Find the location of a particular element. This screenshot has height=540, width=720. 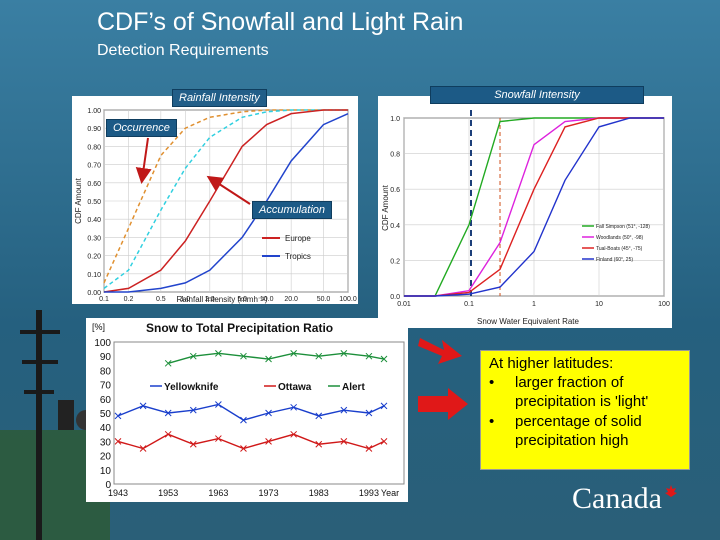

occurrence-arrow is located at coordinates (143, 160).